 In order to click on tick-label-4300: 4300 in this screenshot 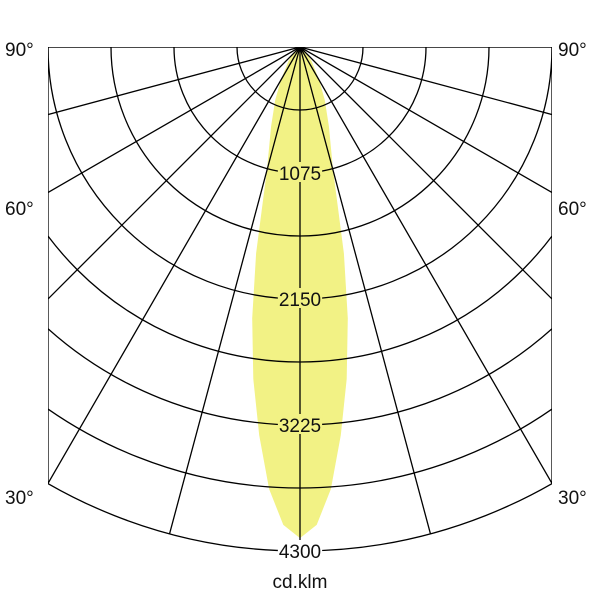, I will do `click(300, 552)`.